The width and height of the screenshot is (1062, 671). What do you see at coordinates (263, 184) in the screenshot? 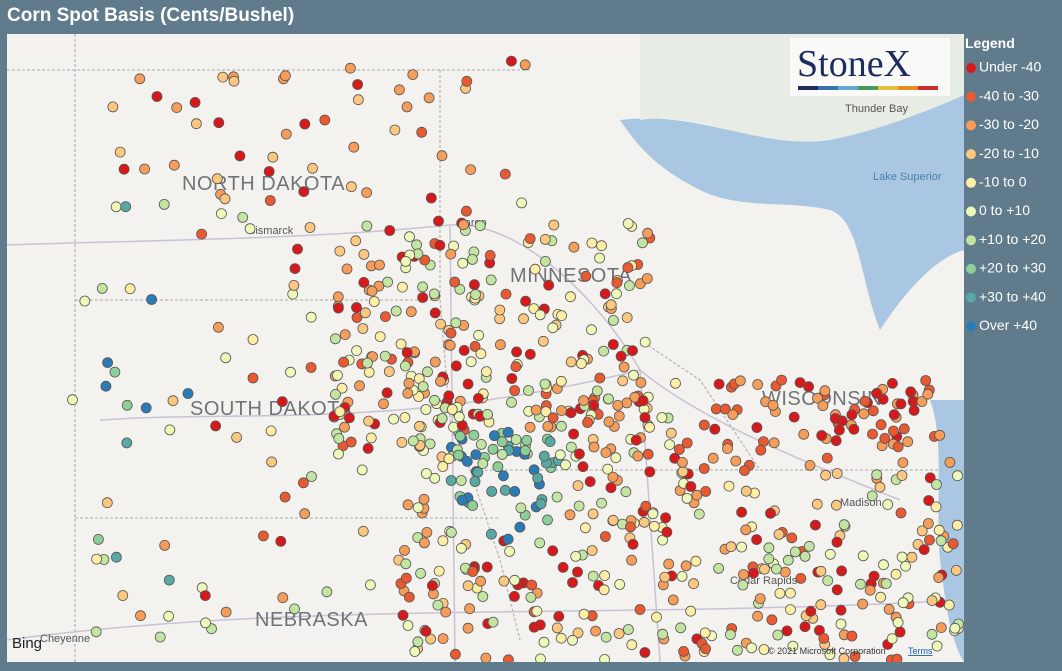
I see `state-label: NORTH DAKOTA` at bounding box center [263, 184].